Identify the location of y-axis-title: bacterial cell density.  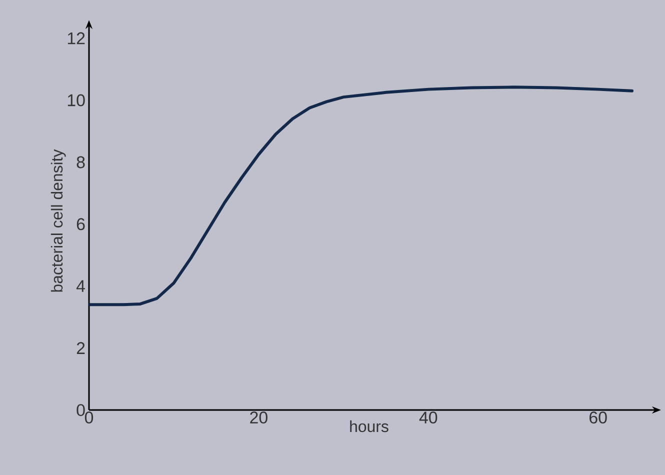
(58, 220).